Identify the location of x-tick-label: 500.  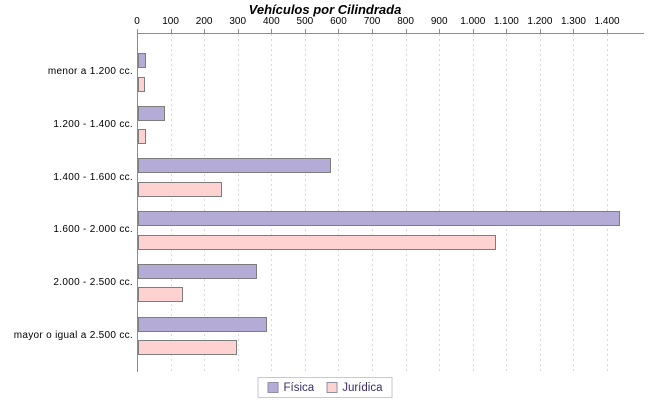
(305, 21).